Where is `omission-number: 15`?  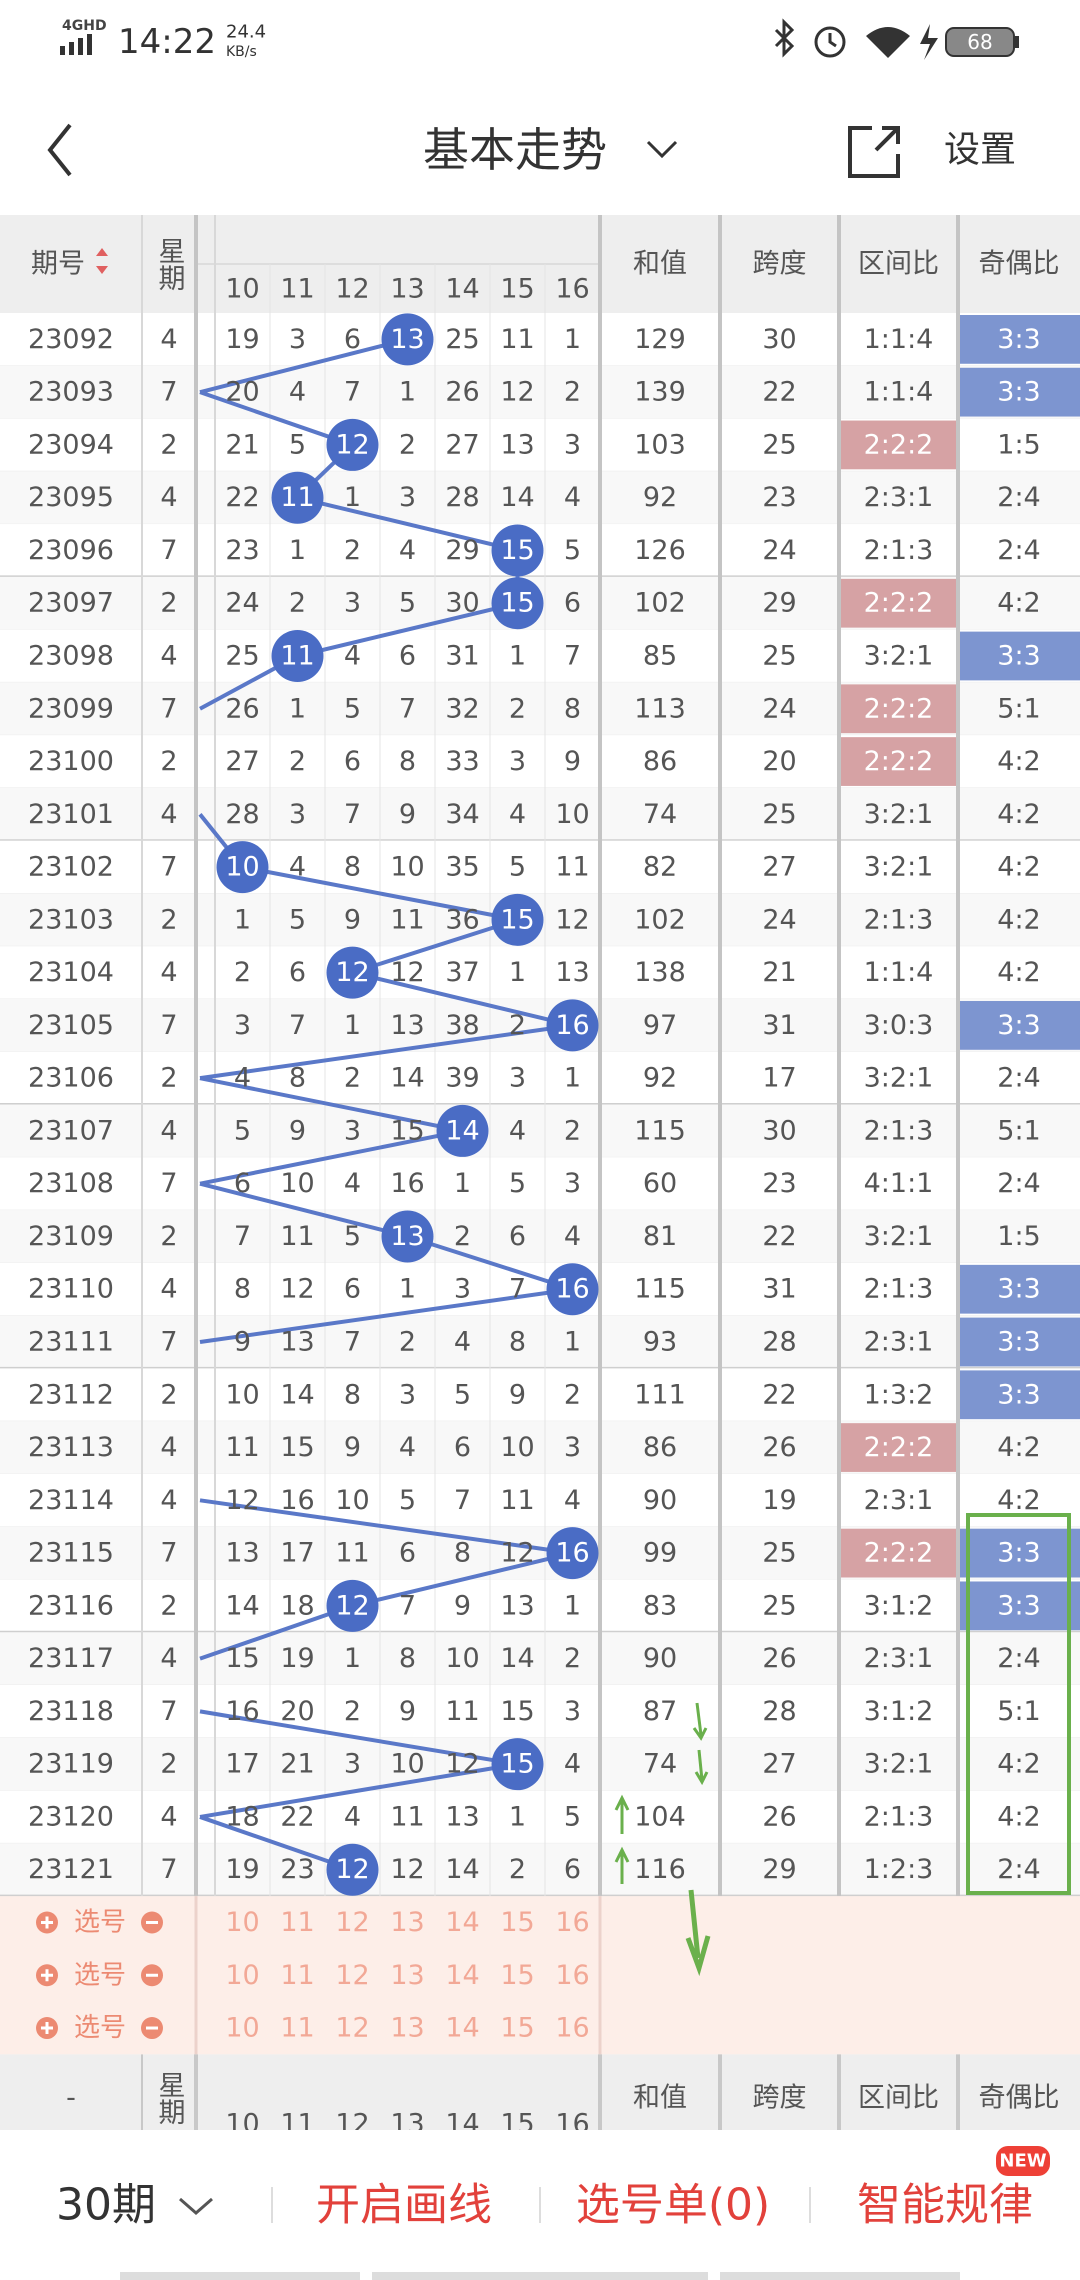
omission-number: 15 is located at coordinates (407, 1130).